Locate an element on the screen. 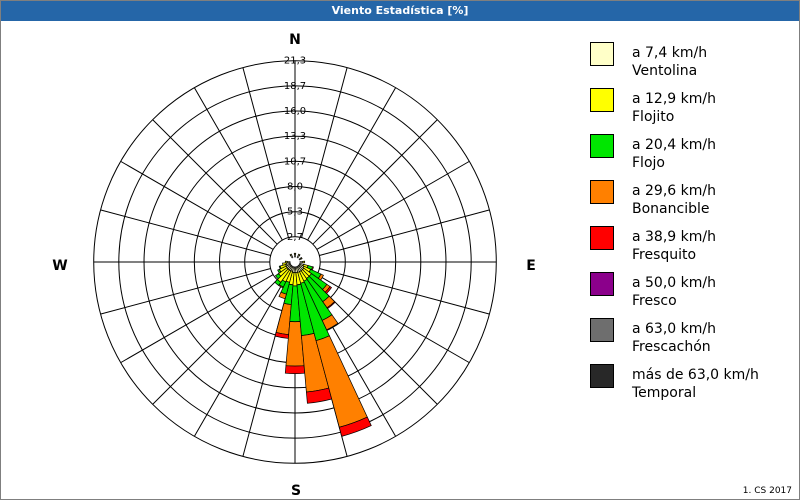  legend-item: a 50,0 km/h Fresco is located at coordinates (690, 293).